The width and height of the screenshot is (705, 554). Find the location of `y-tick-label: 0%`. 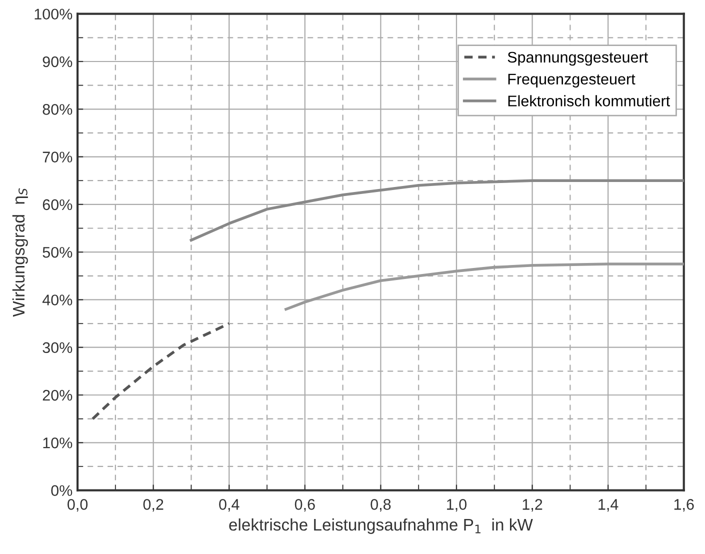

y-tick-label: 0% is located at coordinates (61, 490).